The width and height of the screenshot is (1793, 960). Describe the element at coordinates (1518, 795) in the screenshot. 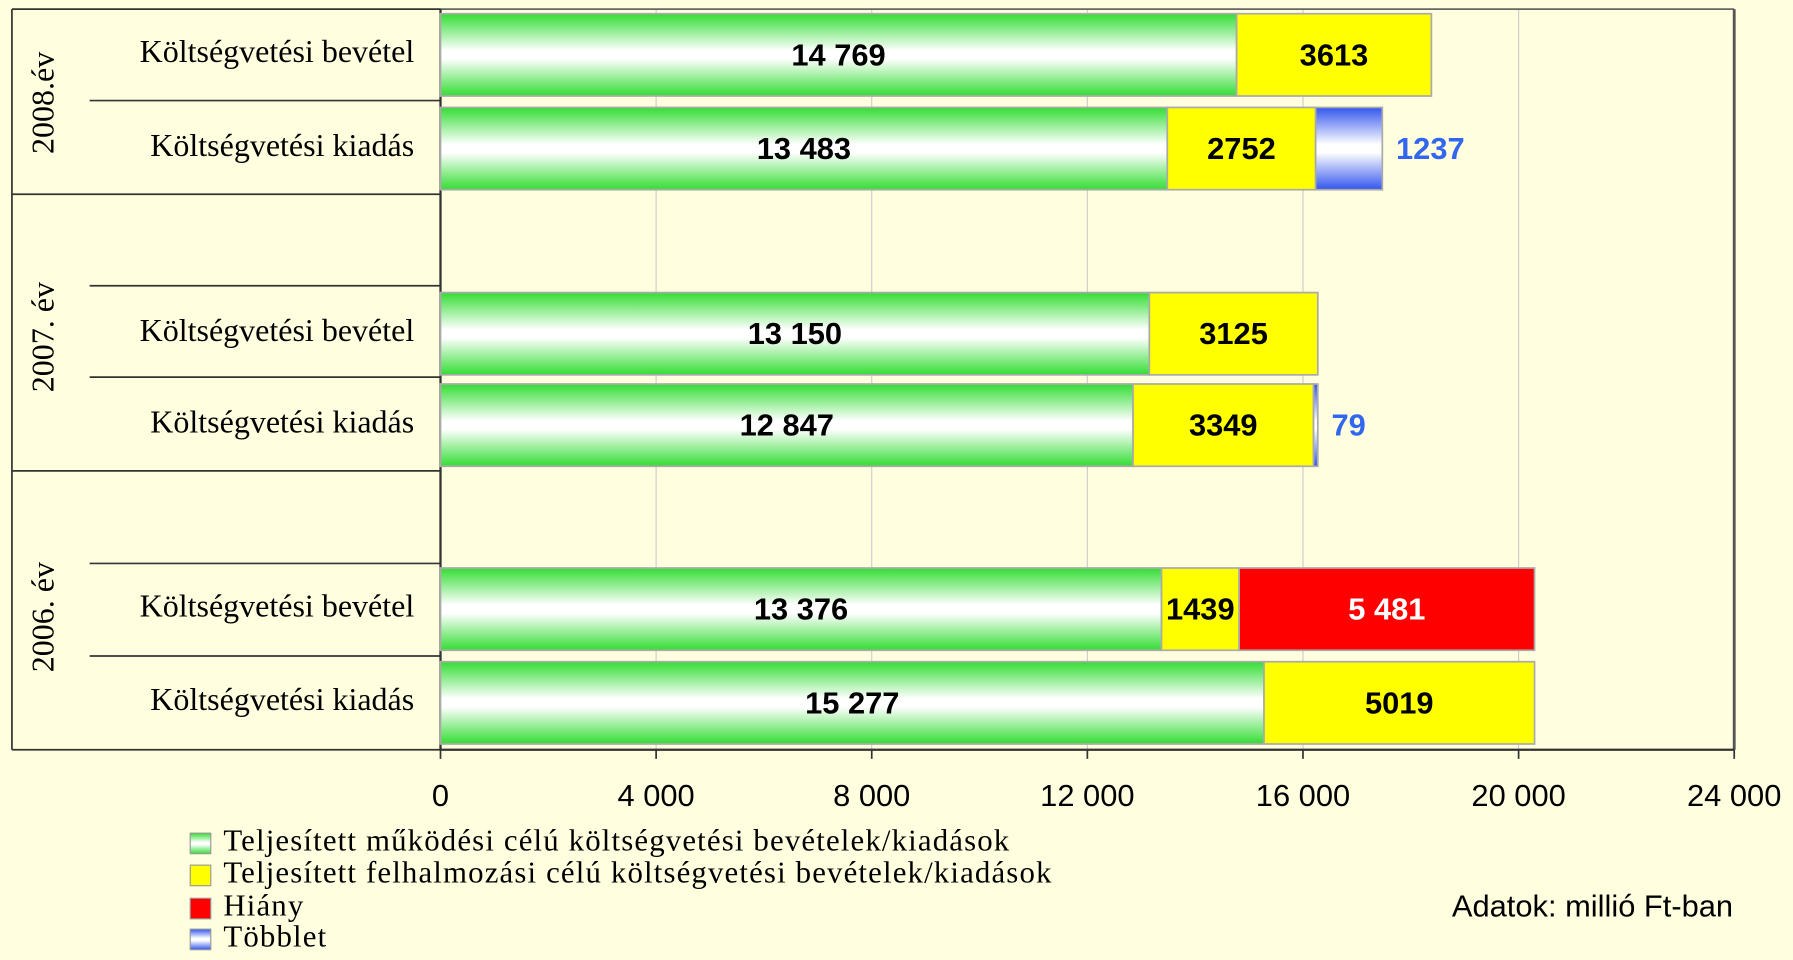

I see `x-tick-label: 20 000` at that location.